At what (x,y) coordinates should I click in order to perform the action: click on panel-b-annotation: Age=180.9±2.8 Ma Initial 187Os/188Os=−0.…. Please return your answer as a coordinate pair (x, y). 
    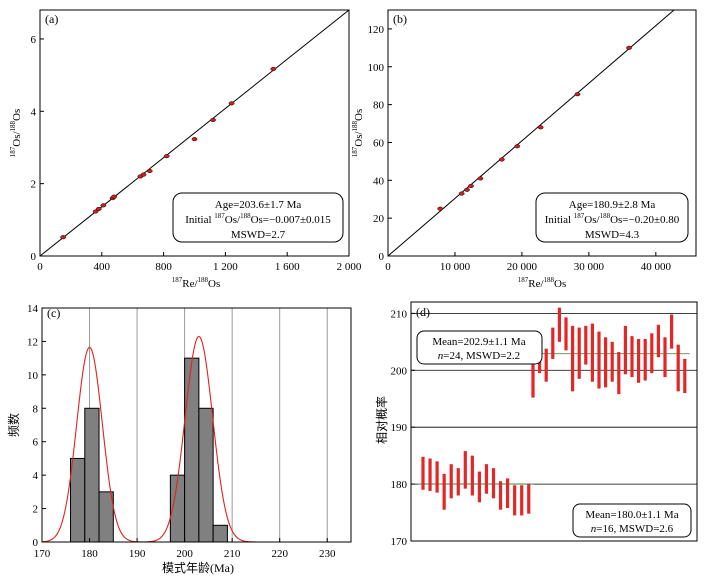
    Looking at the image, I should click on (612, 217).